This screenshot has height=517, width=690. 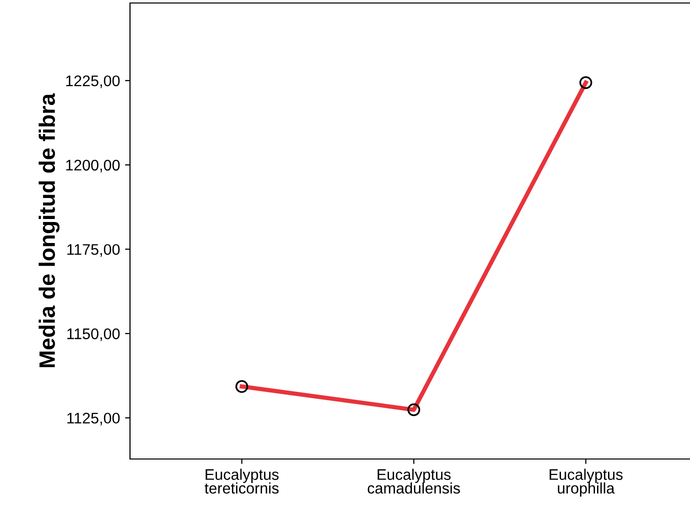 What do you see at coordinates (49, 230) in the screenshot?
I see `y-axis-title: Media de longitud de fibra` at bounding box center [49, 230].